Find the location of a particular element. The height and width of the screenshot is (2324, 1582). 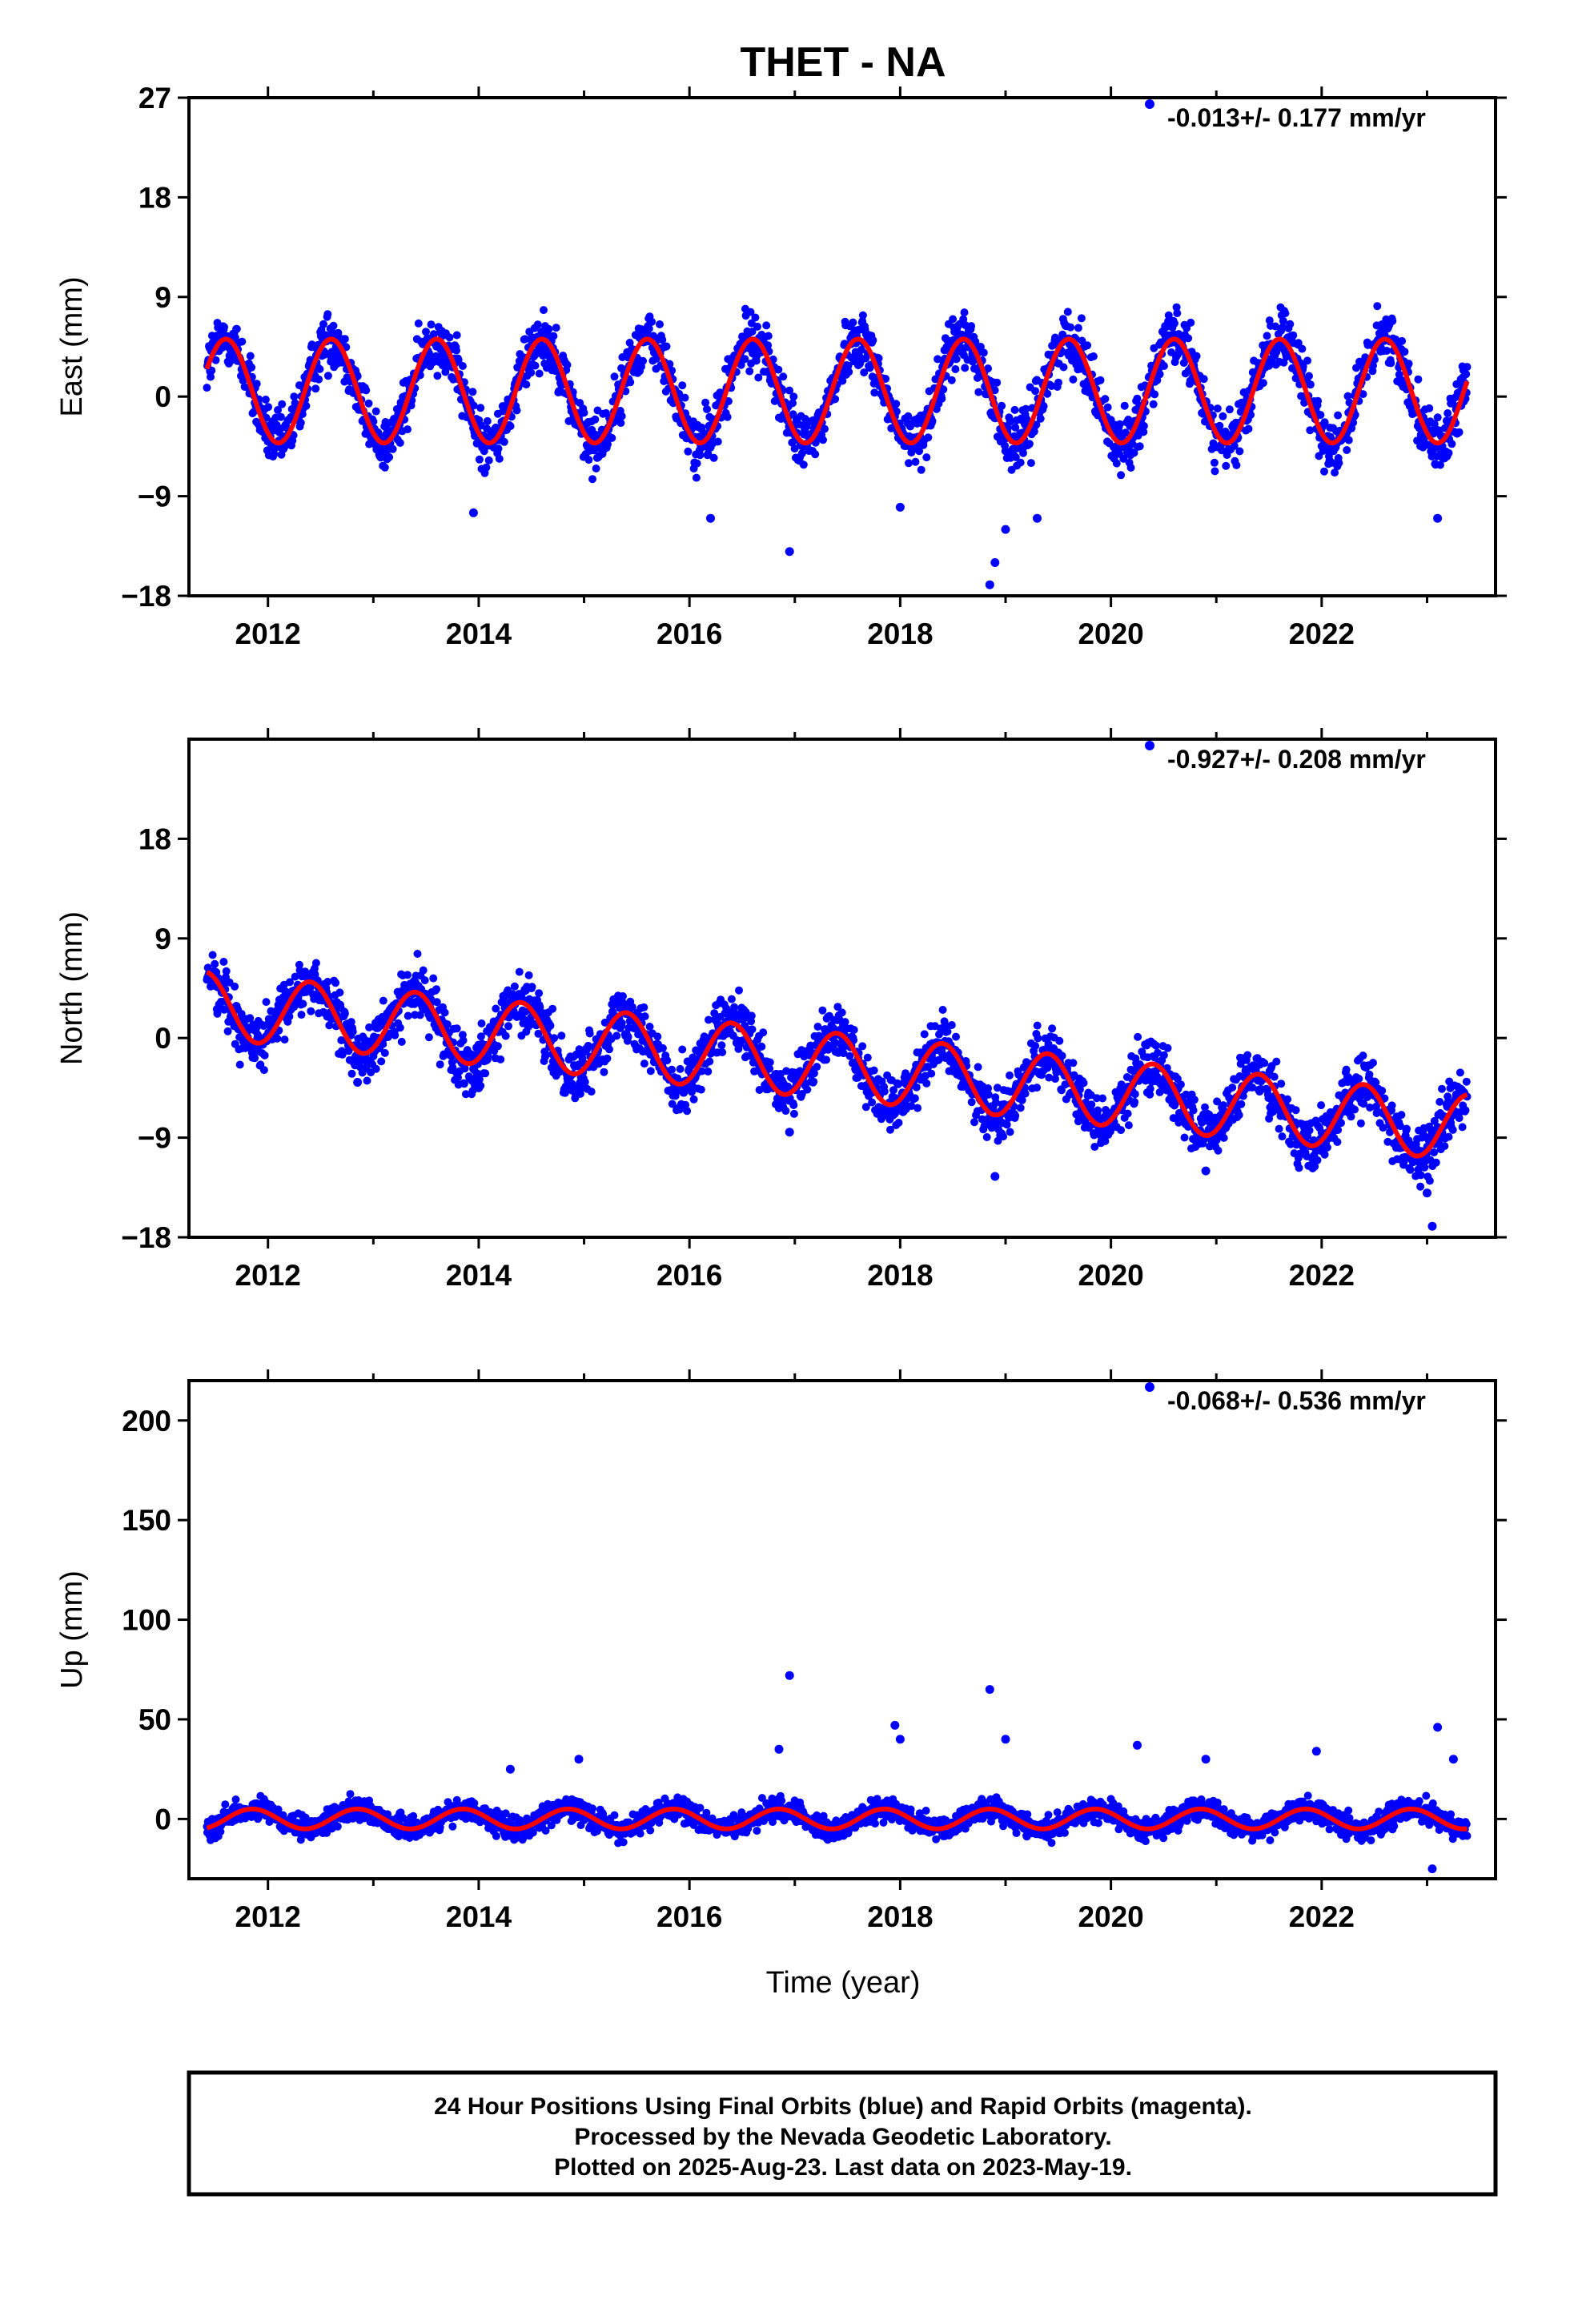

up-data-point is located at coordinates (225, 1804).